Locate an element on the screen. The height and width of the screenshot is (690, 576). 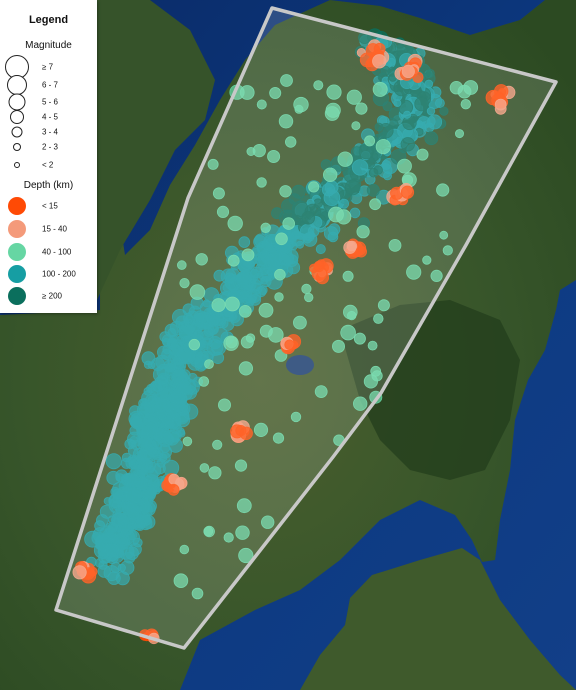
land-south-island is located at coordinates (438, 619).